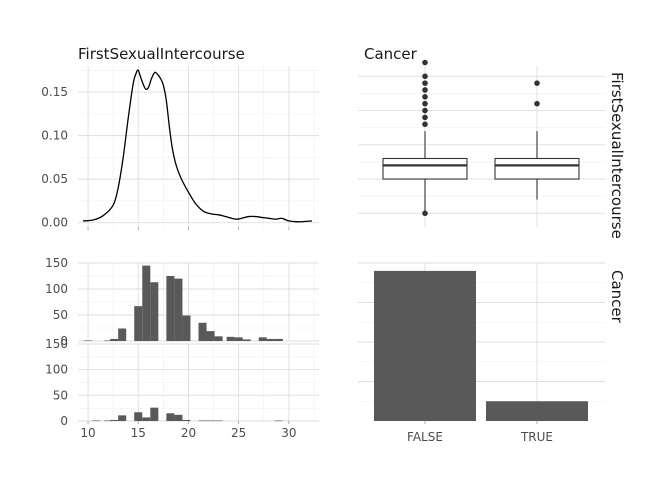 This screenshot has width=672, height=480. What do you see at coordinates (425, 437) in the screenshot?
I see `x-tick-label-false: FALSE` at bounding box center [425, 437].